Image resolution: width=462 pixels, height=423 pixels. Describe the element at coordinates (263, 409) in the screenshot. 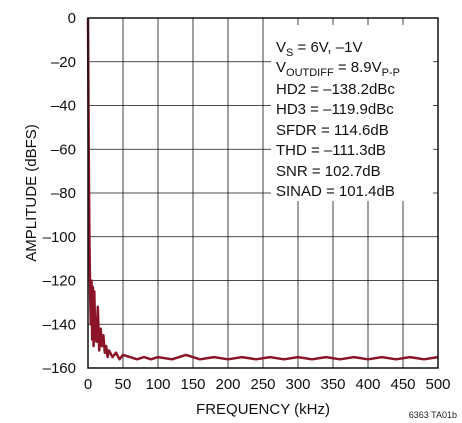

I see `x-axis-title: FREQUENCY (kHz)` at that location.